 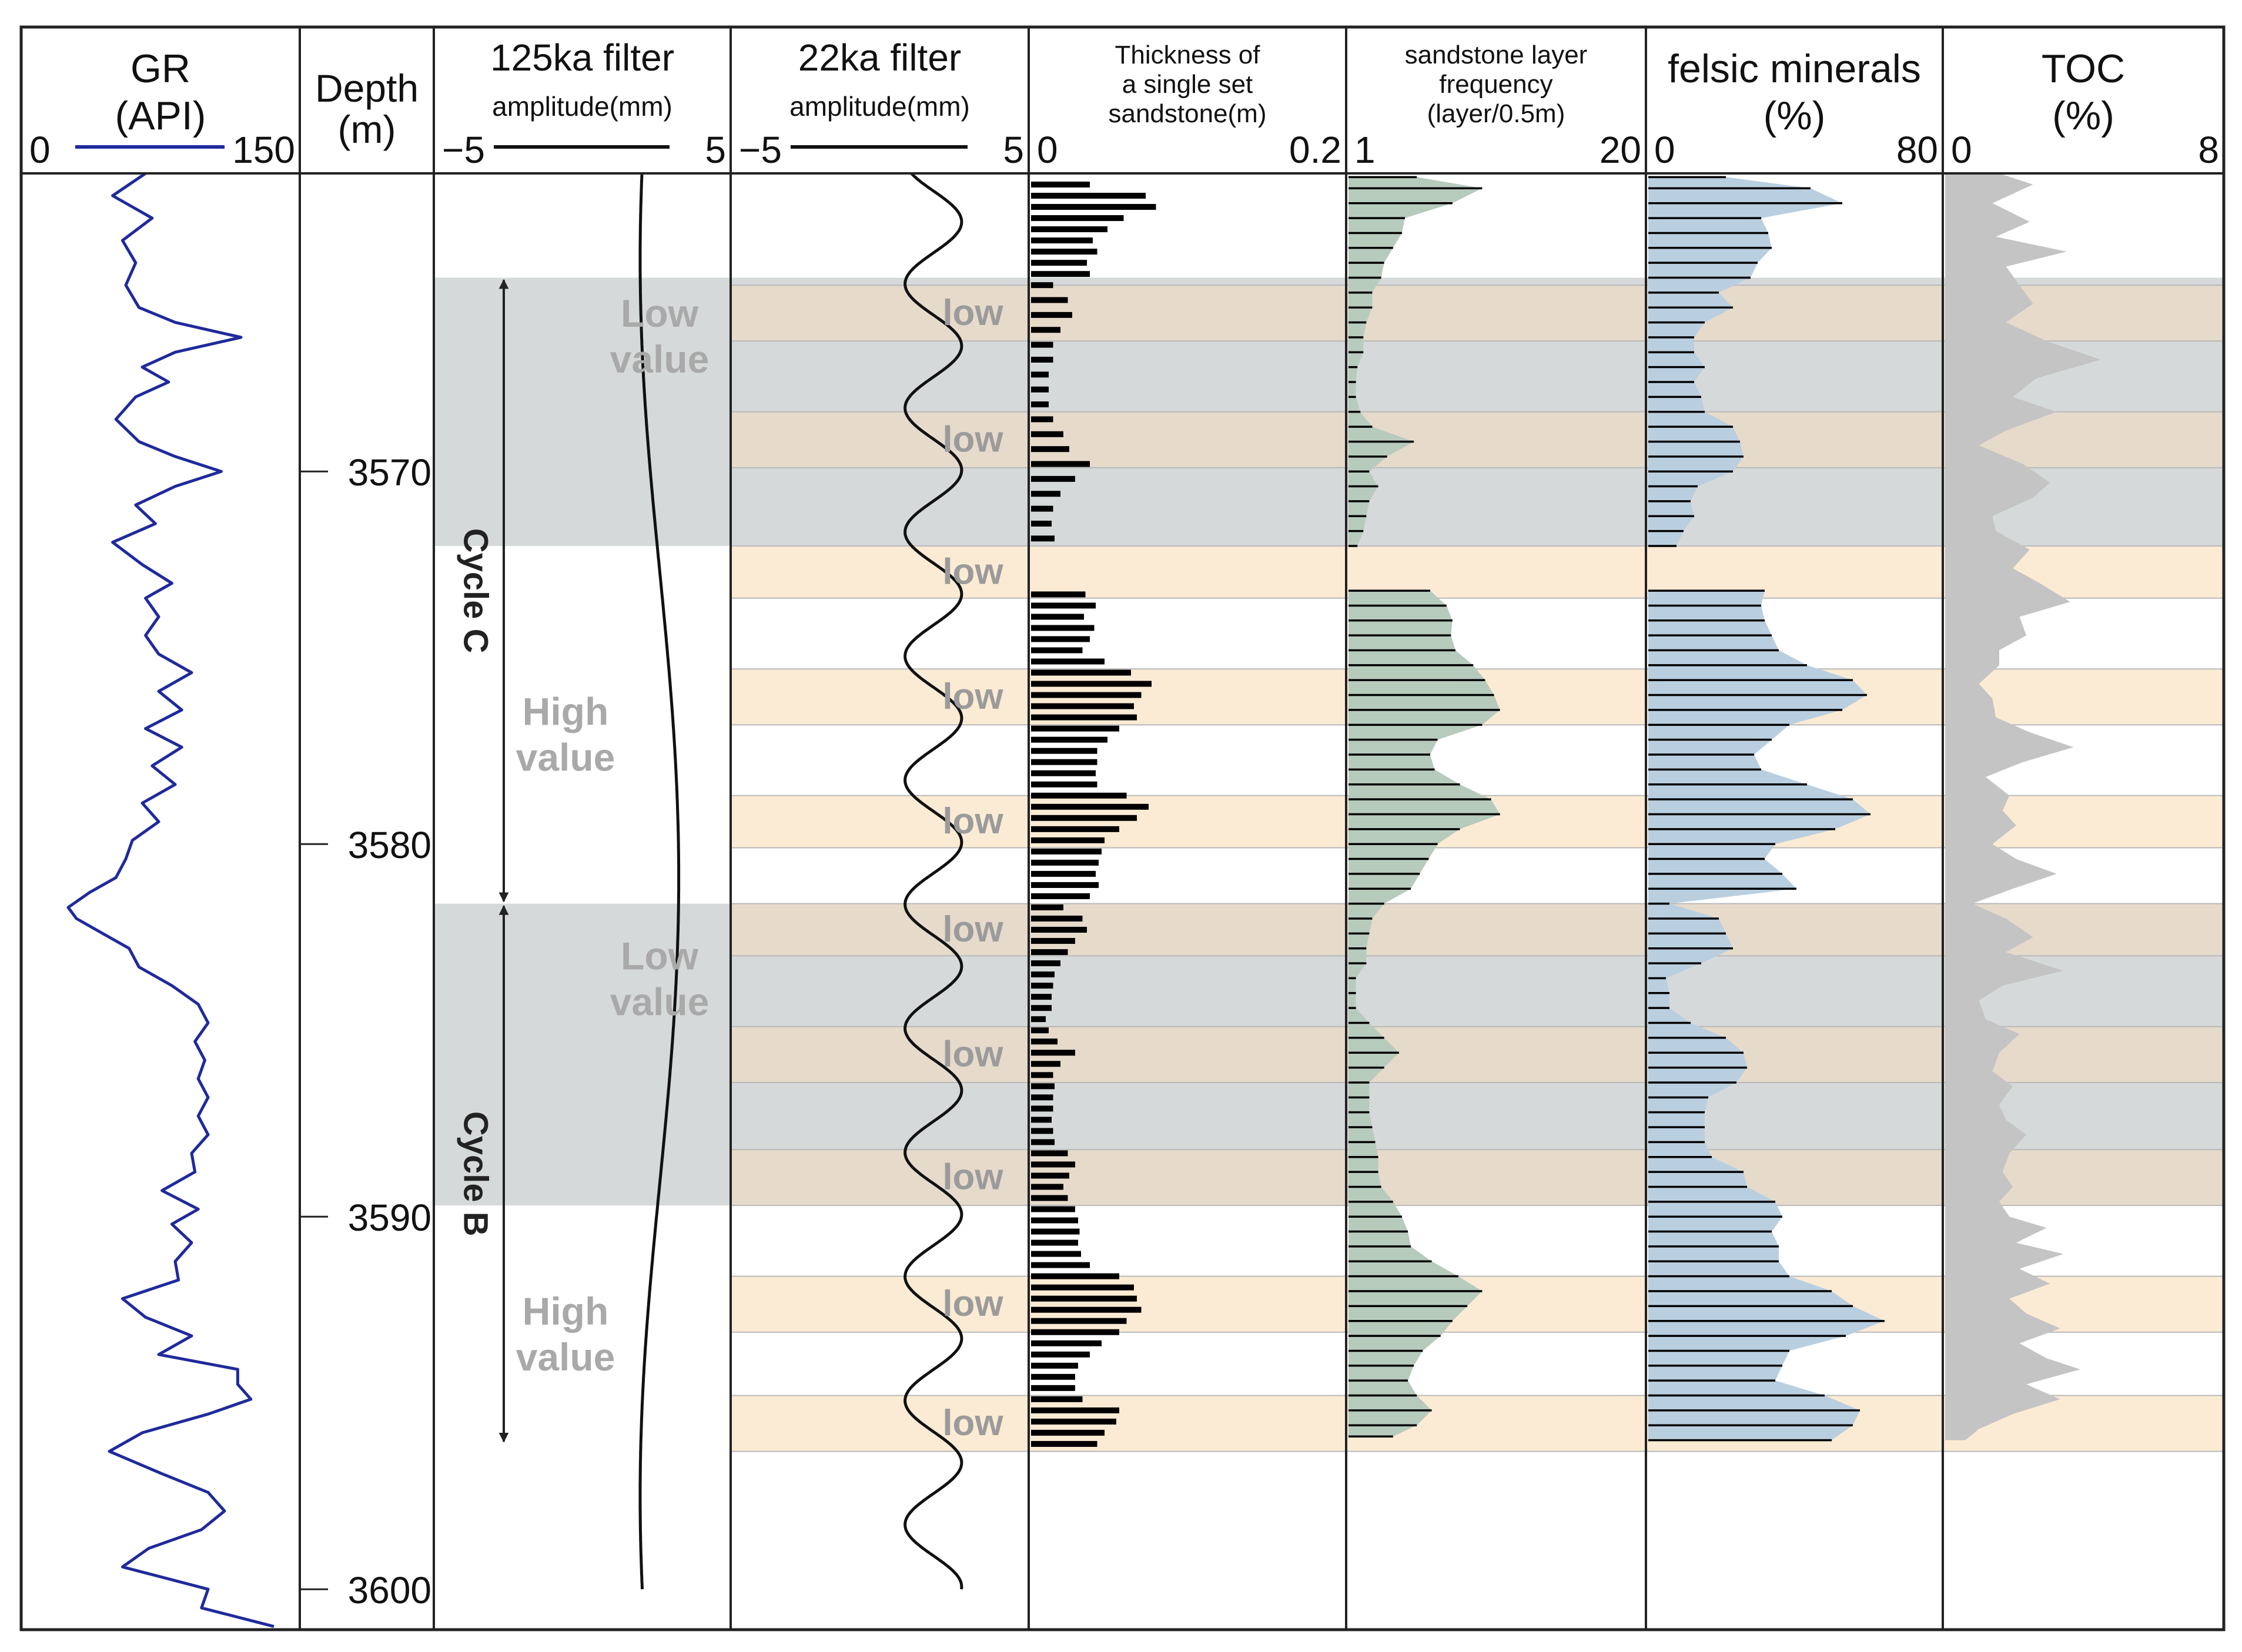 What do you see at coordinates (2023, 807) in the screenshot?
I see `toc-area` at bounding box center [2023, 807].